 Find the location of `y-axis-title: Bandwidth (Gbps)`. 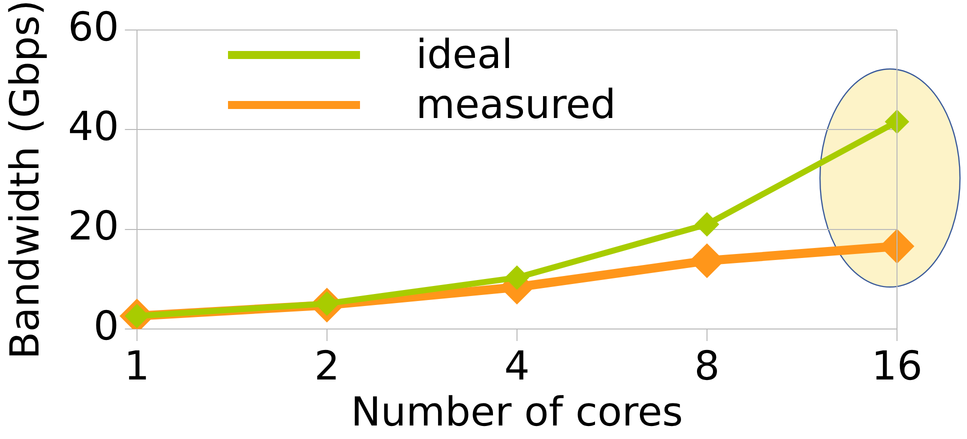

y-axis-title: Bandwidth (Gbps) is located at coordinates (25, 180).